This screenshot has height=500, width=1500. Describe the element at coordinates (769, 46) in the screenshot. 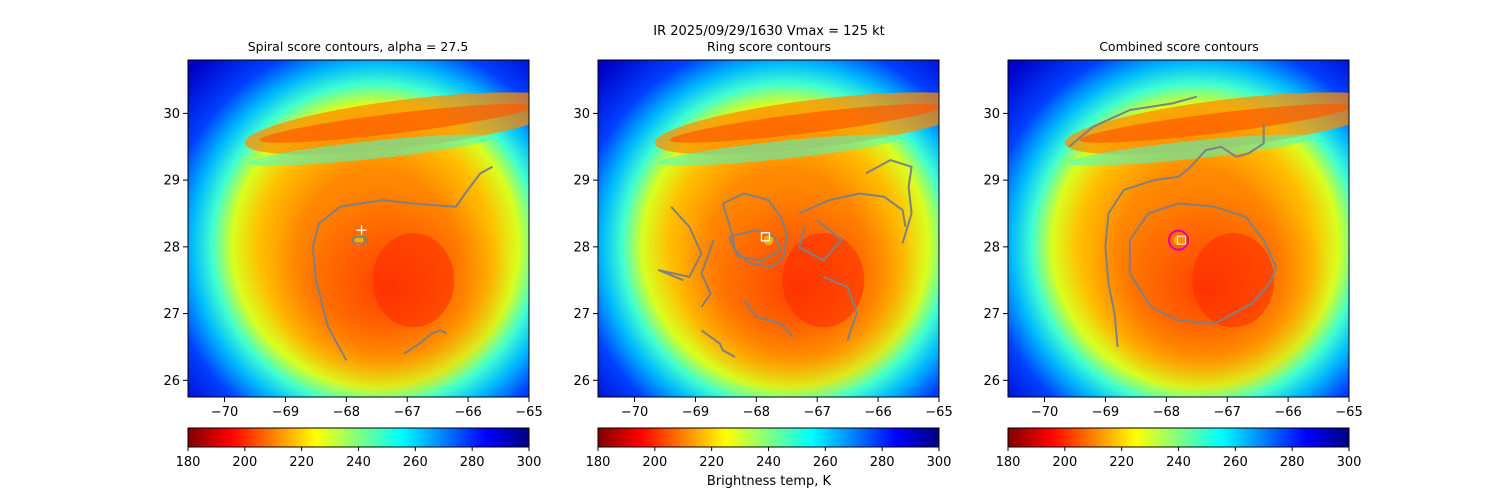

I see `ring-panel-title: Ring score contours` at that location.